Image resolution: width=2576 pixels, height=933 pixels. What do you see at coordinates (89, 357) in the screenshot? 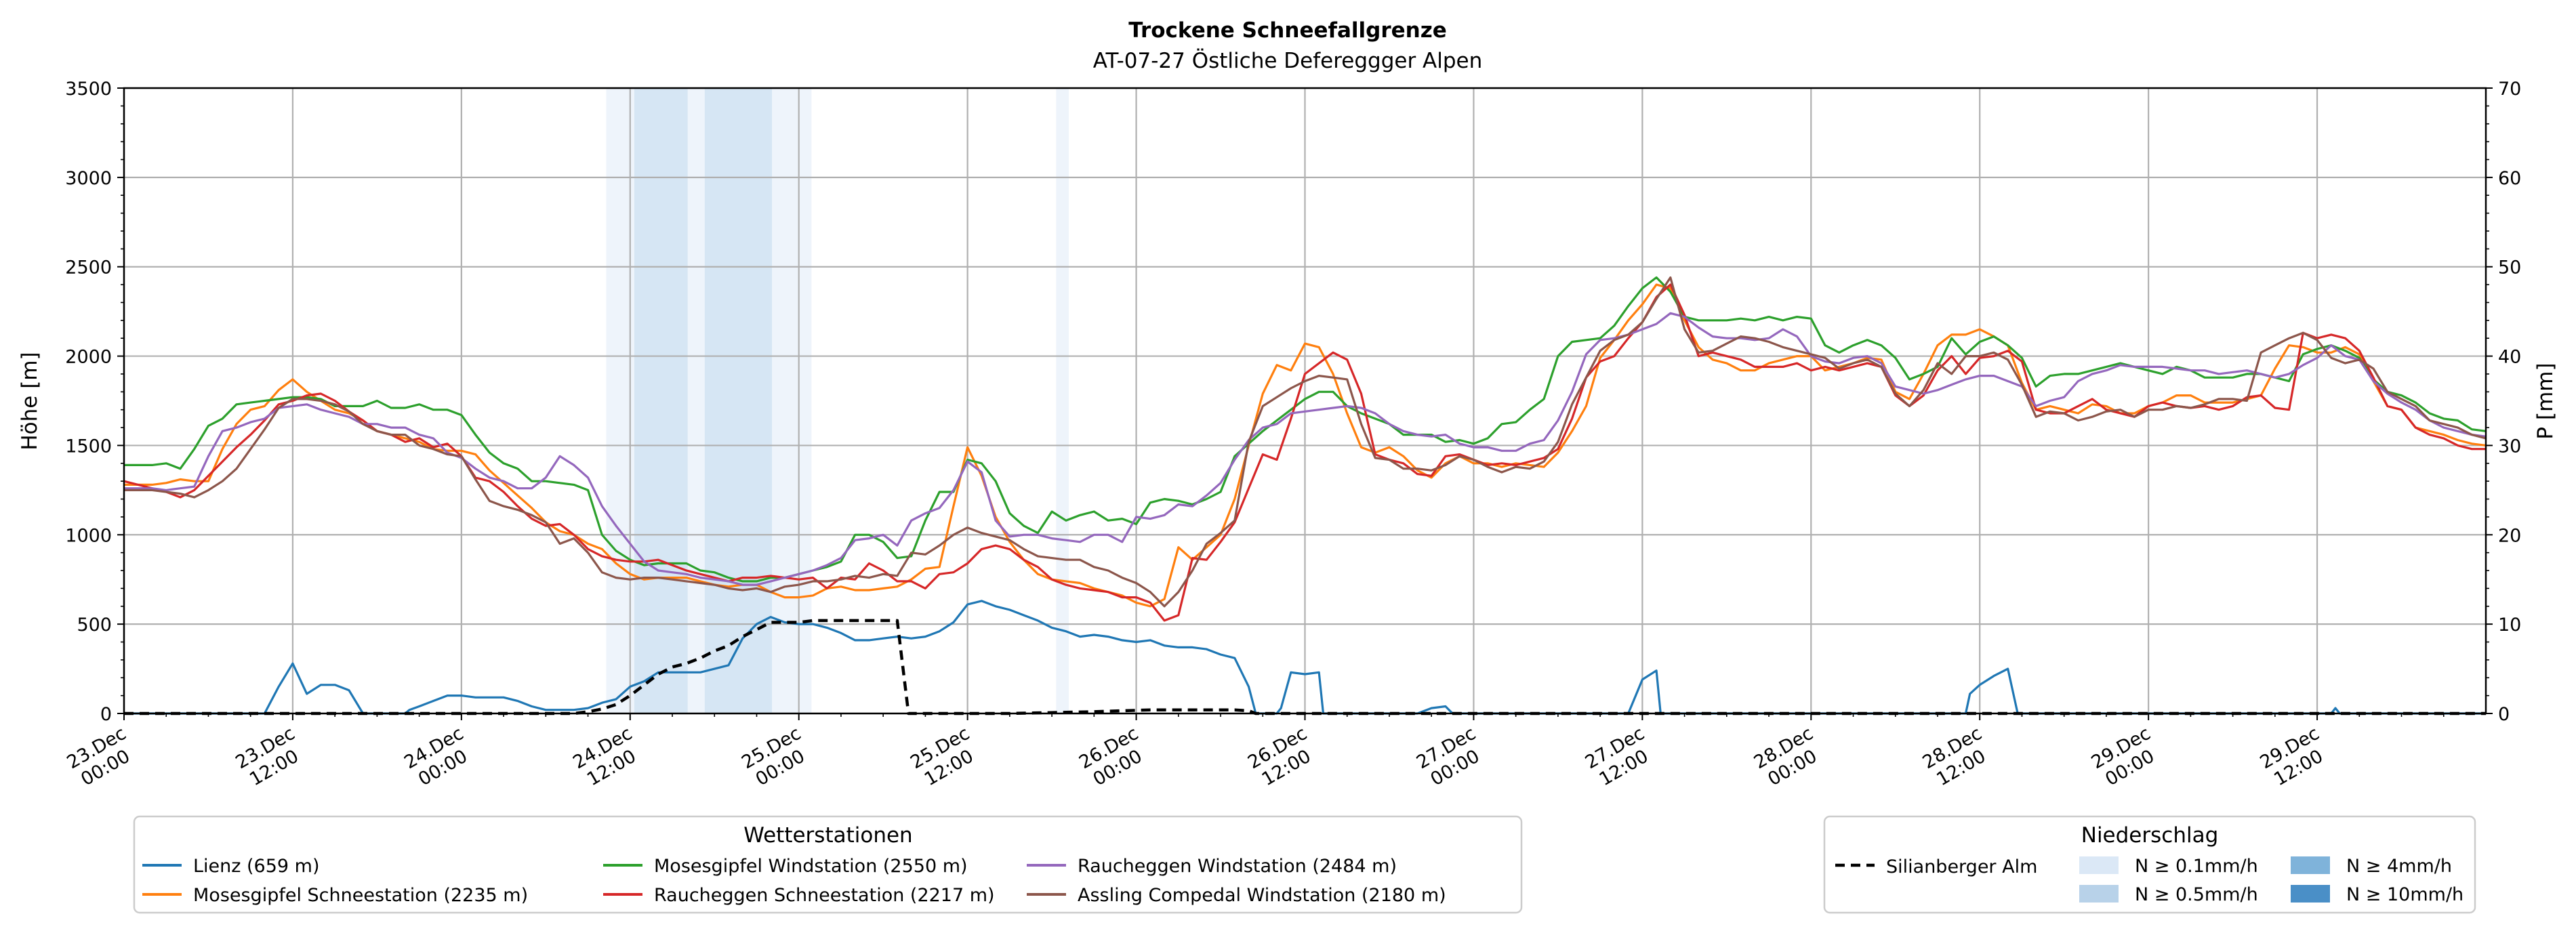
I see `y-tick-label: 2000` at bounding box center [89, 357].